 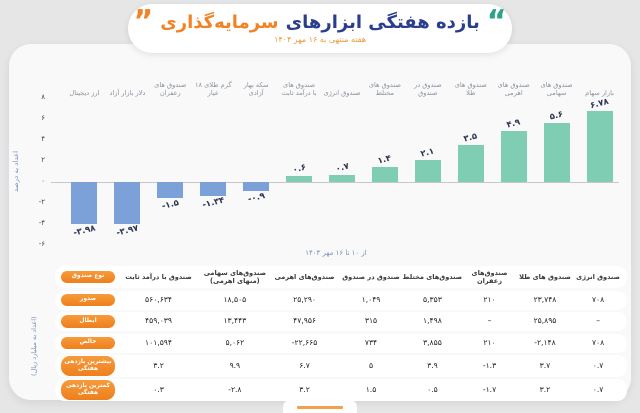 What do you see at coordinates (88, 321) in the screenshot?
I see `row-label-pill: ابطال` at bounding box center [88, 321].